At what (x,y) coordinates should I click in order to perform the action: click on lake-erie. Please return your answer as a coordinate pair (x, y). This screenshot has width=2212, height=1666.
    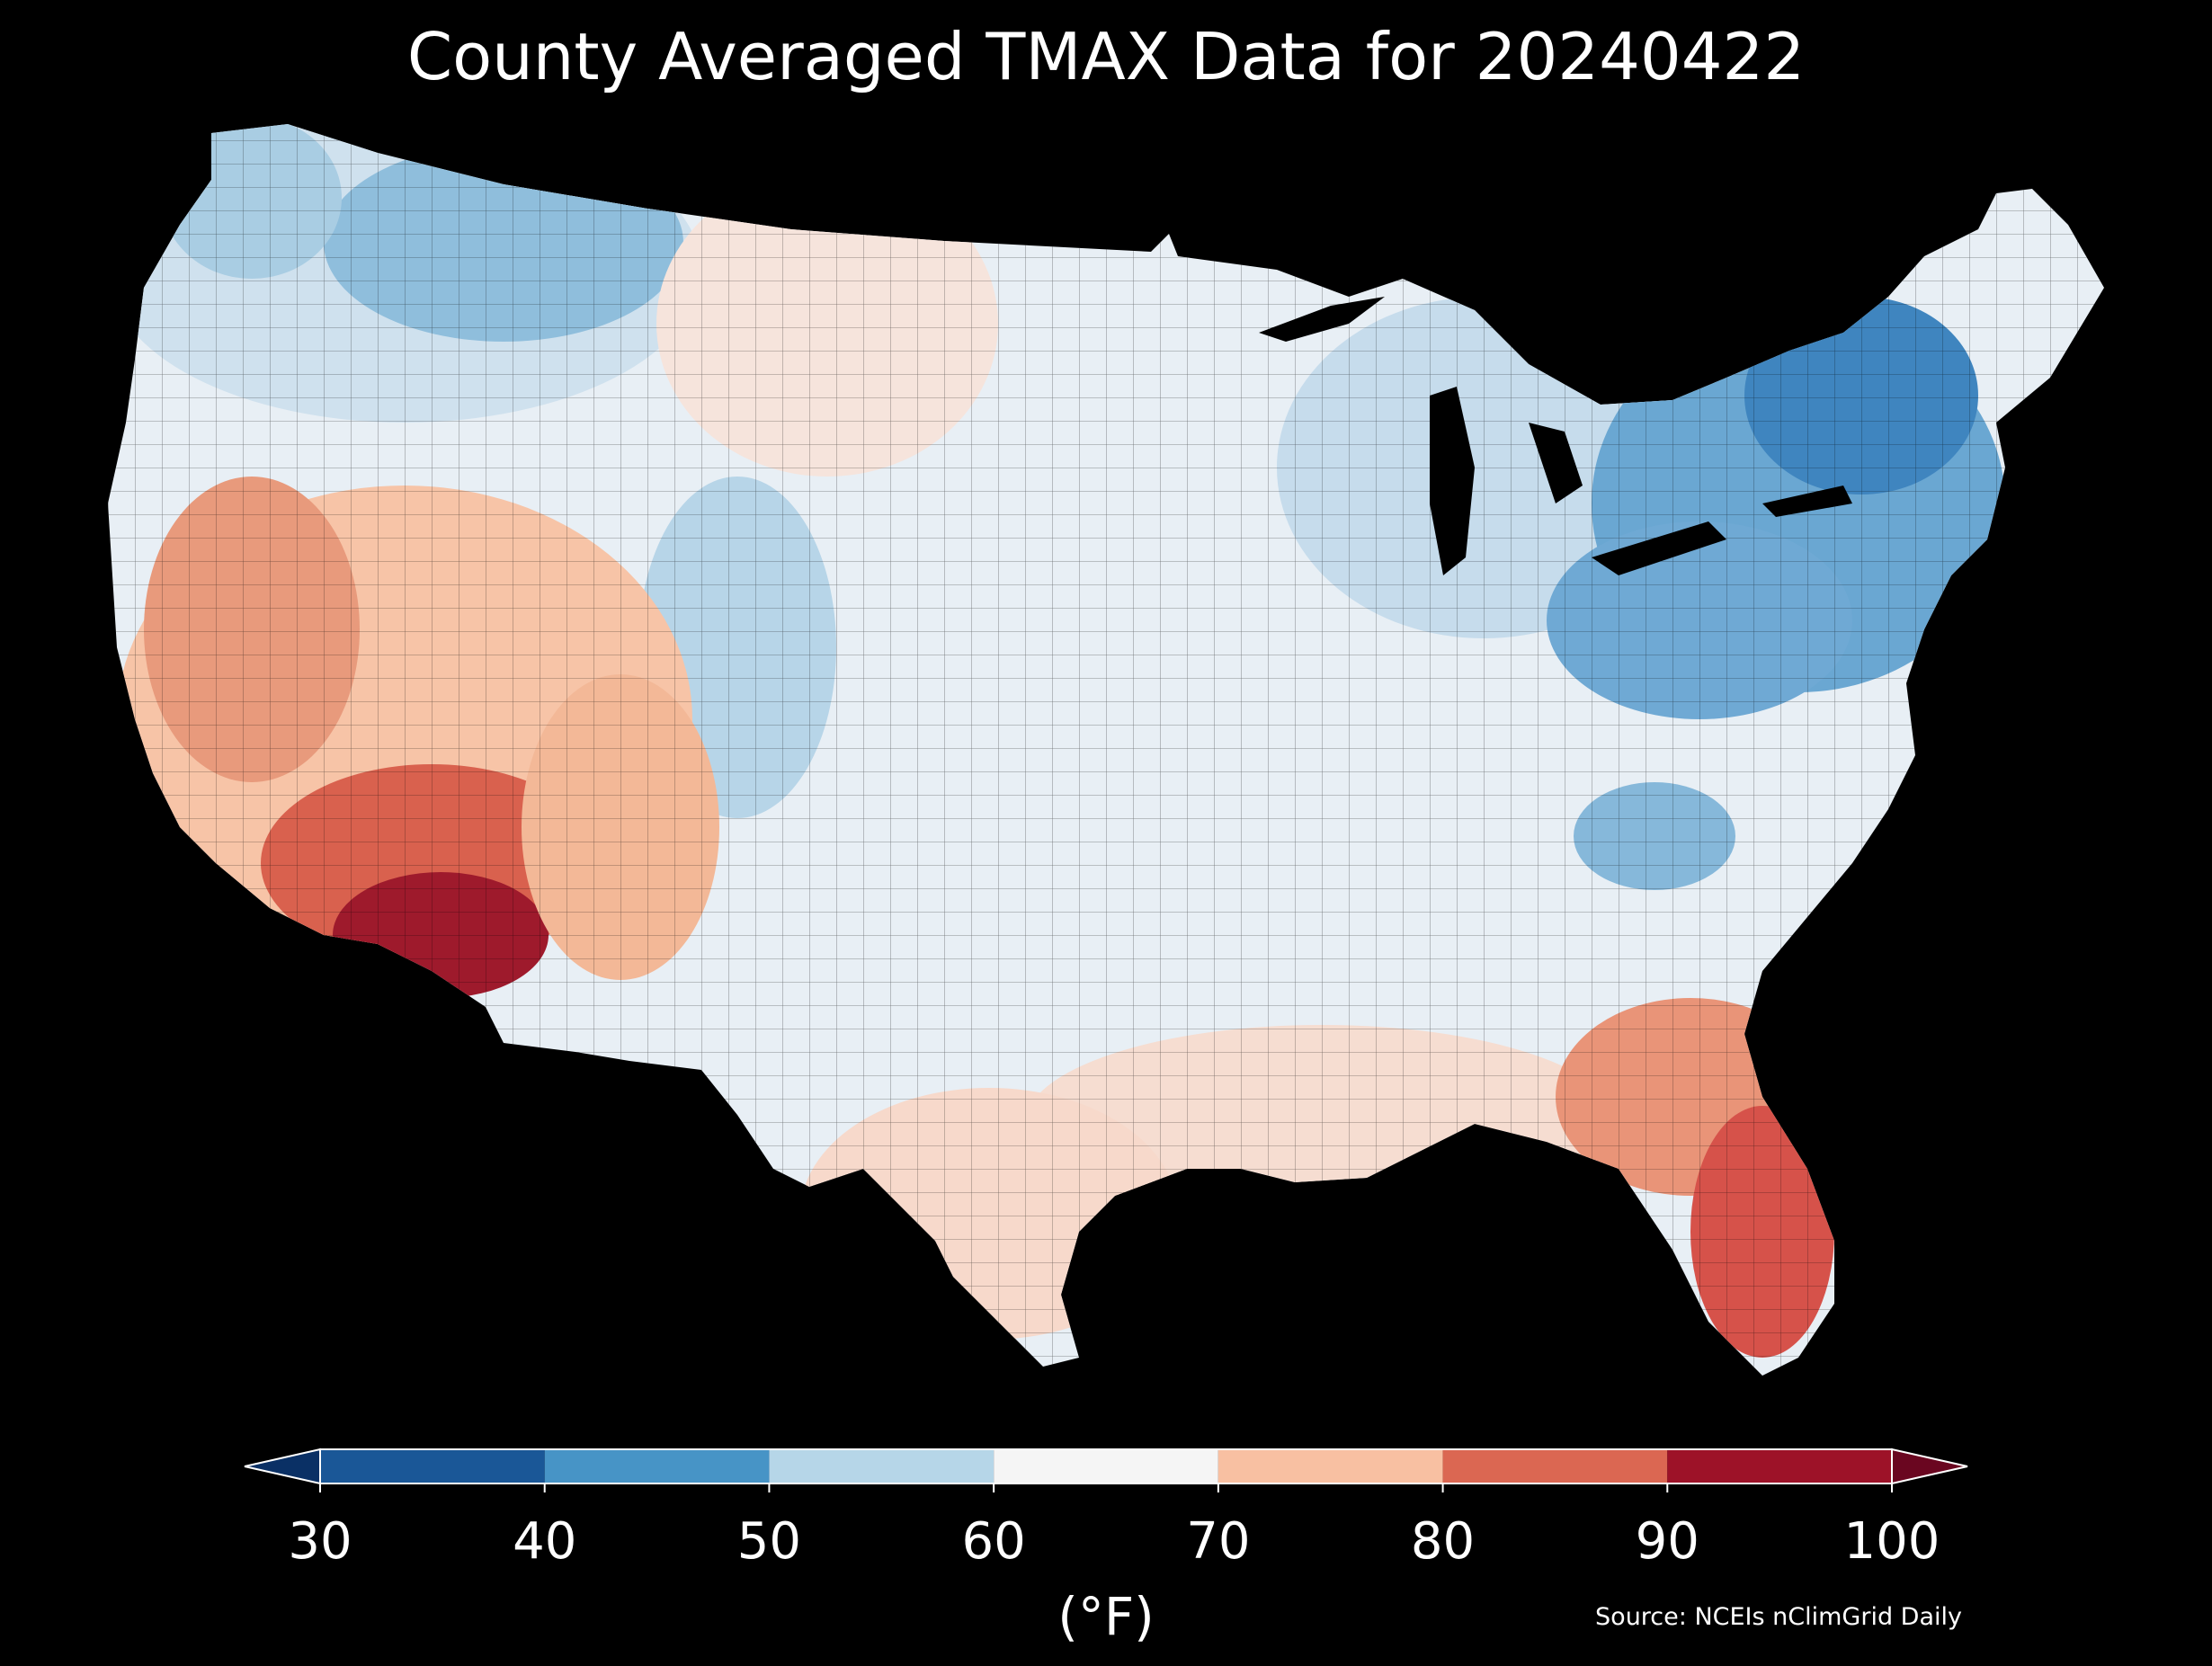
    Looking at the image, I should click on (1659, 548).